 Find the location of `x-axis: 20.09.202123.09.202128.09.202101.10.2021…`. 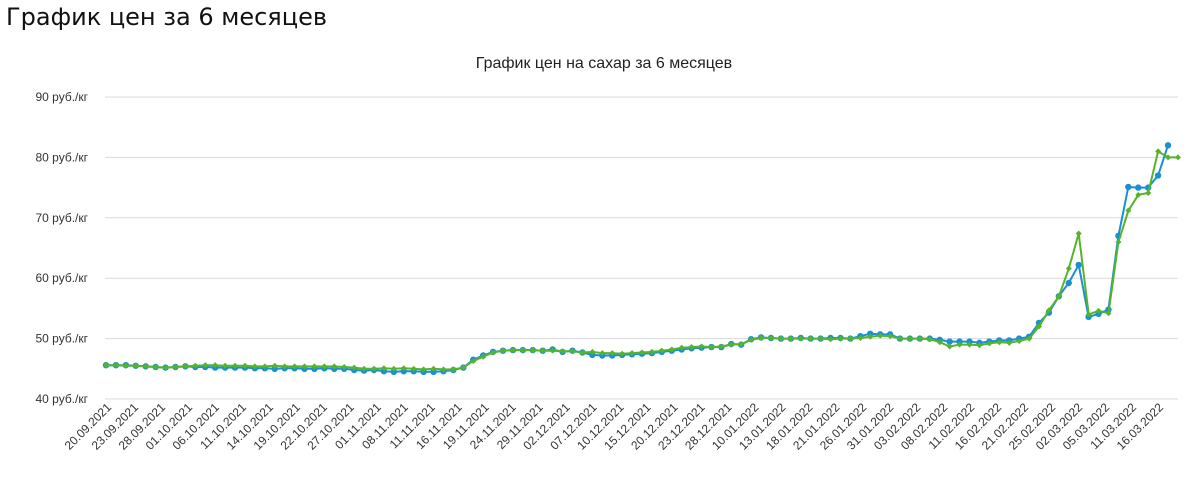

x-axis: 20.09.202123.09.202128.09.202101.10.2021… is located at coordinates (614, 426).